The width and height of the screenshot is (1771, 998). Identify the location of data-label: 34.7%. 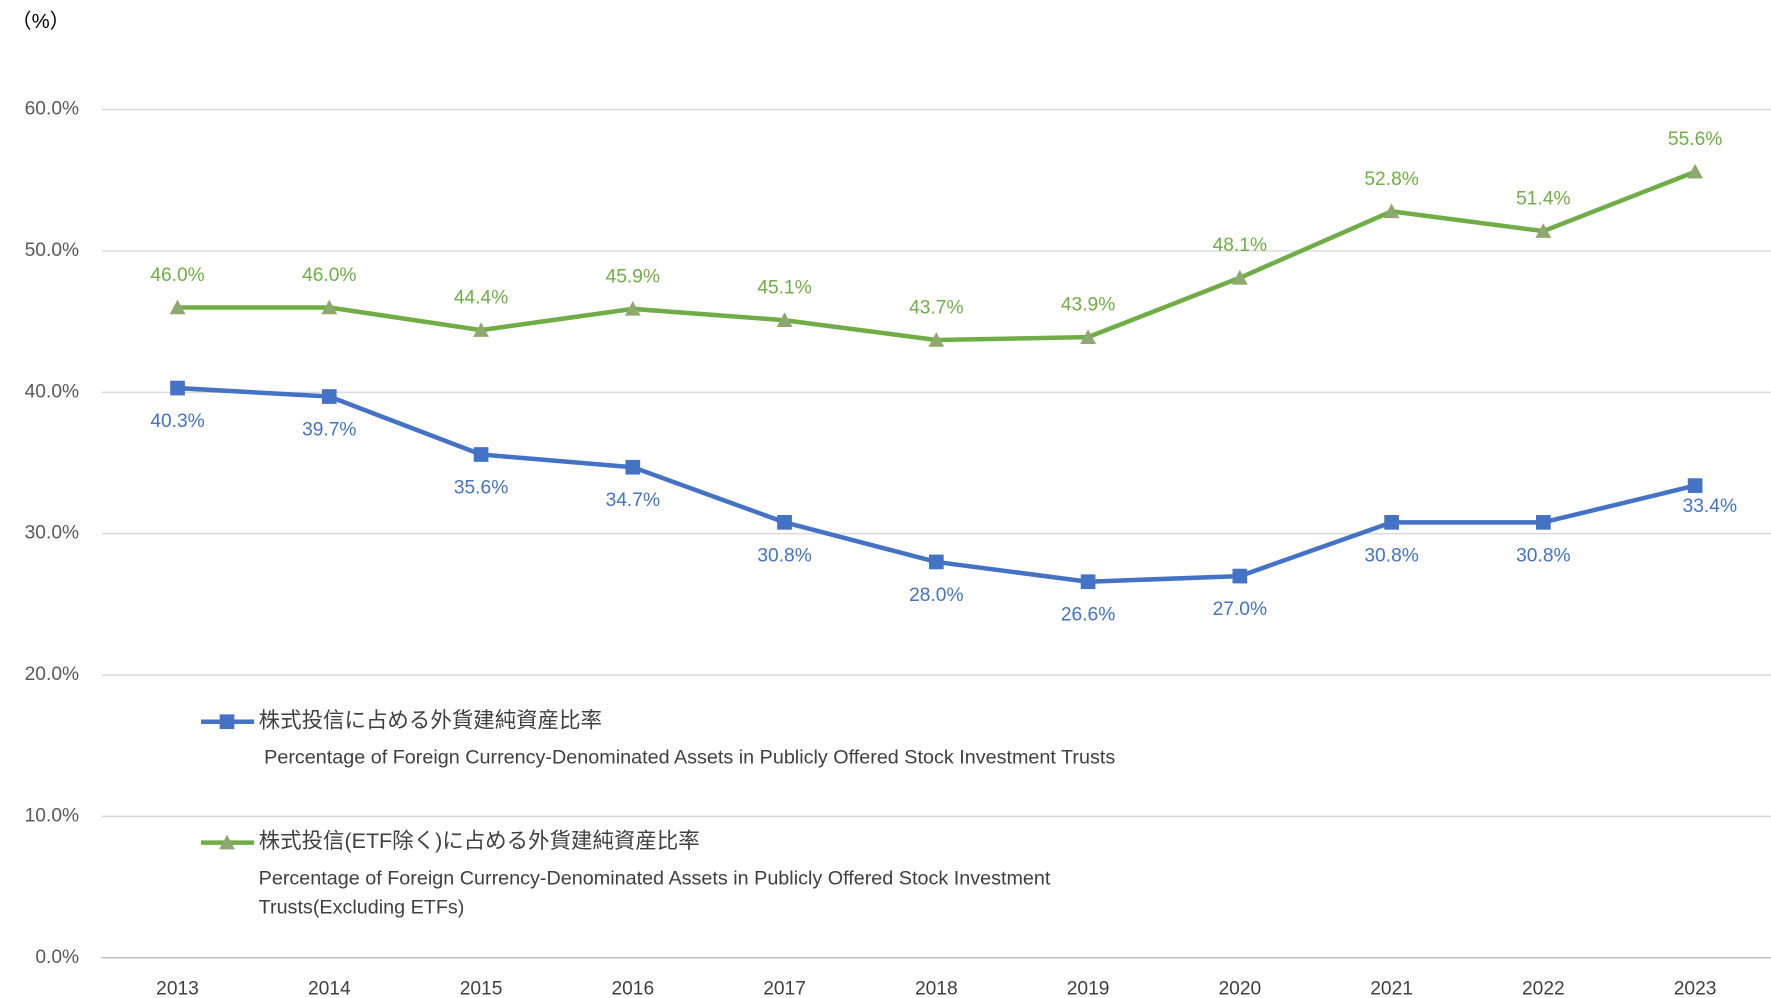
(633, 500).